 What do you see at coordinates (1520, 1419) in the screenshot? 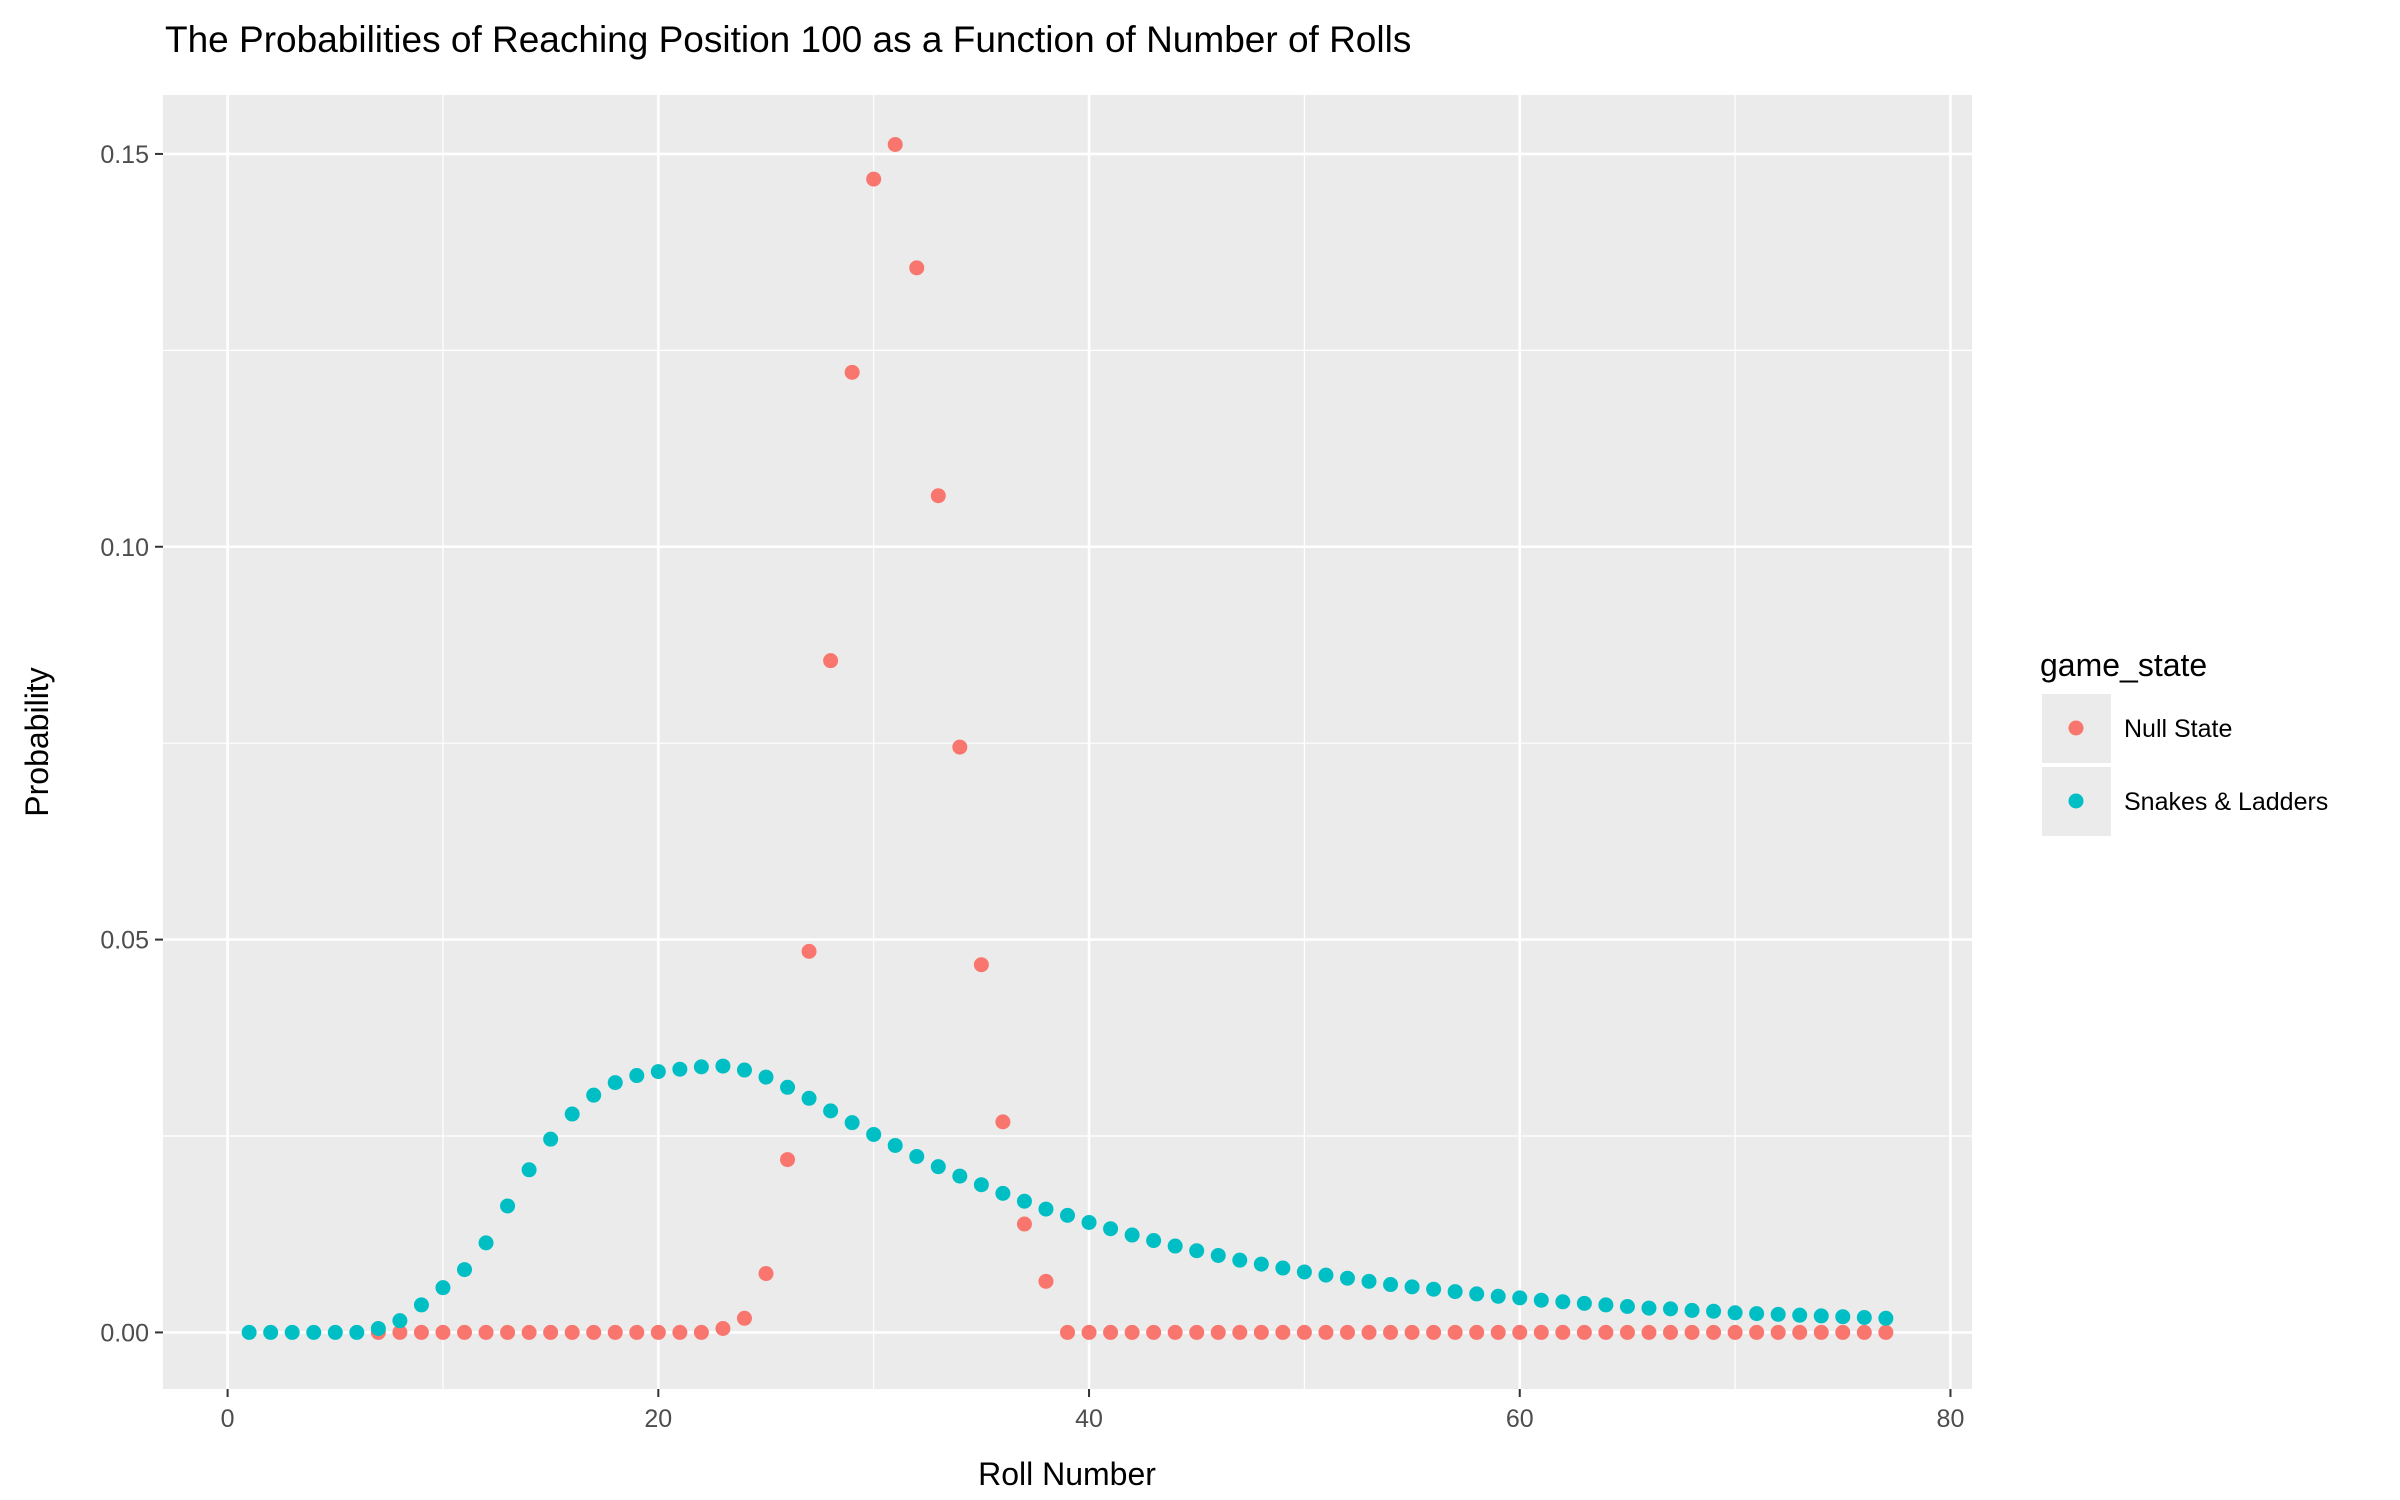
I see `x-tick-label: 60` at bounding box center [1520, 1419].